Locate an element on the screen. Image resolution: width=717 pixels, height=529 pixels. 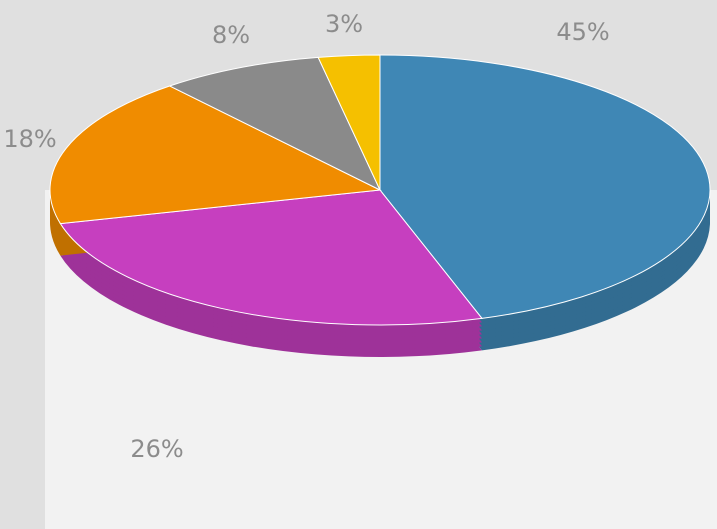
data-label: 18% is located at coordinates (29, 139).